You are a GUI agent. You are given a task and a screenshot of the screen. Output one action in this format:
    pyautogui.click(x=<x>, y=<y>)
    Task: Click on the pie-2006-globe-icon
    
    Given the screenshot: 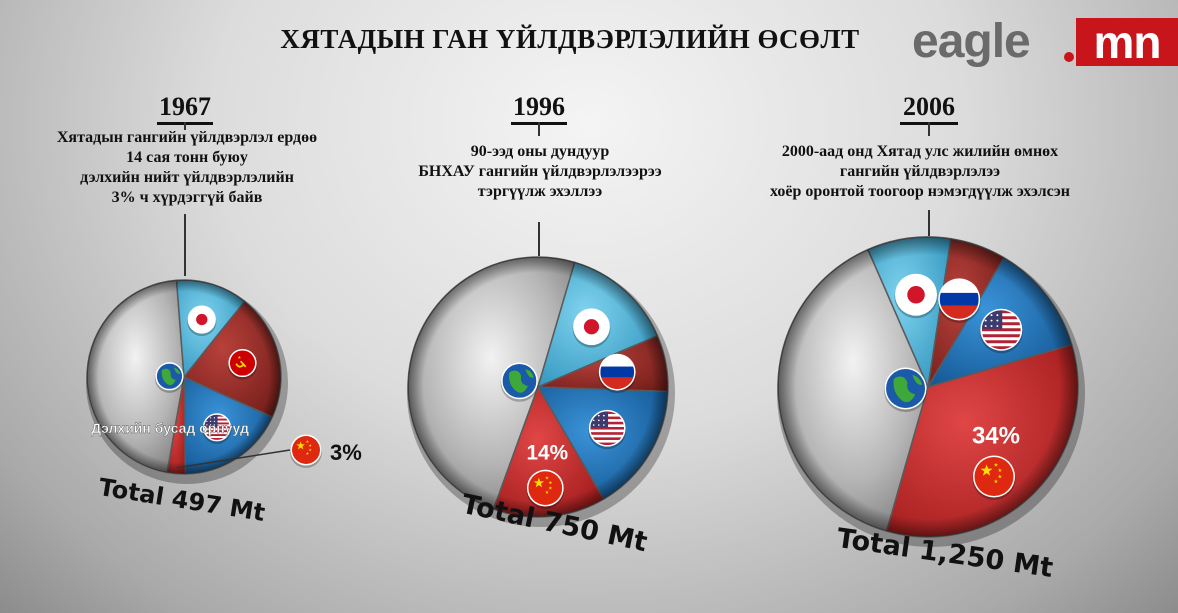 What is the action you would take?
    pyautogui.click(x=906, y=389)
    